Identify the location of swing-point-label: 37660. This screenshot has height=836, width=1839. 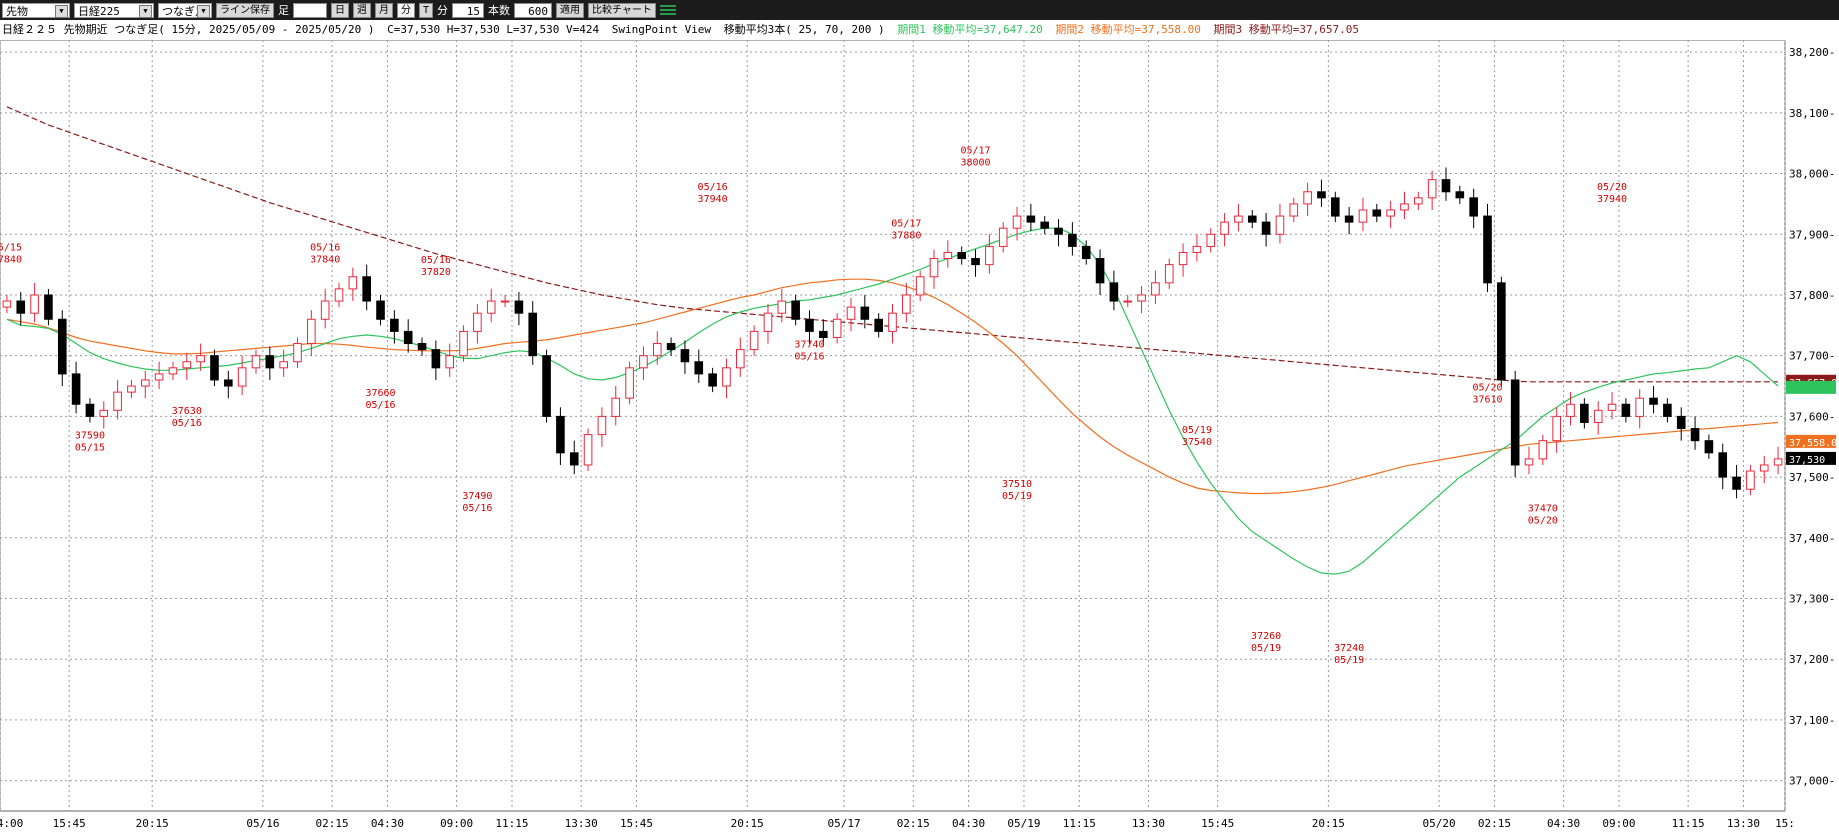
(380, 393).